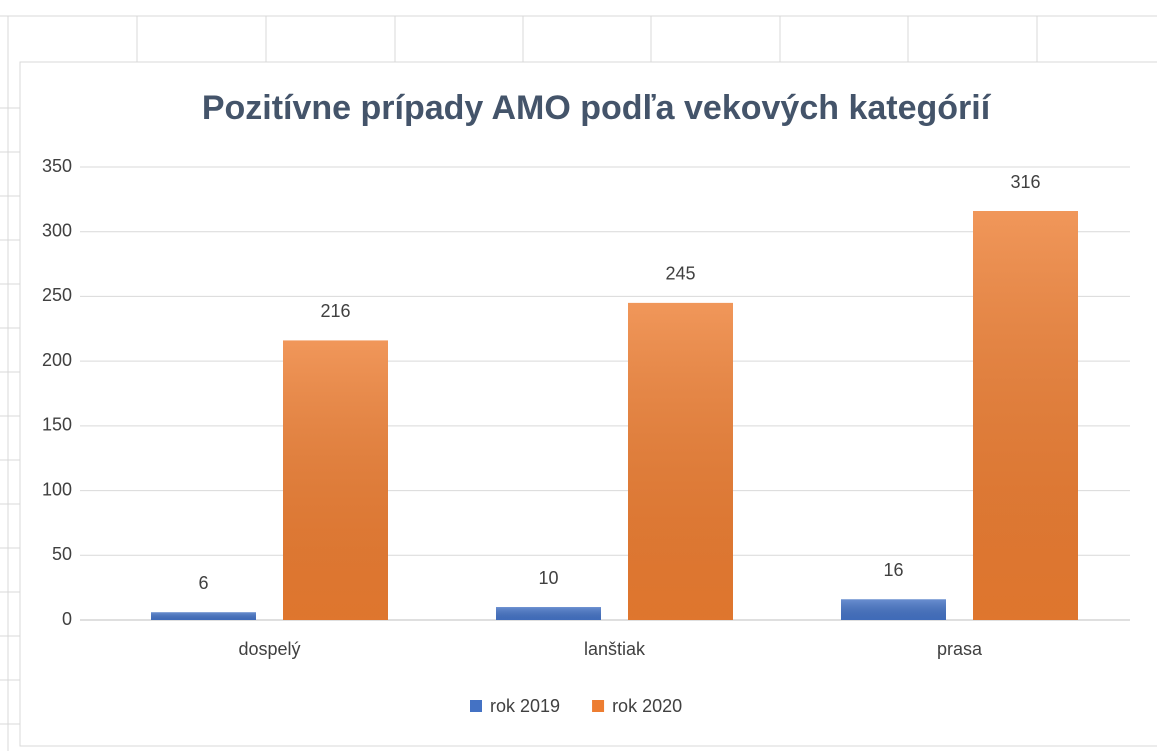  I want to click on data-label: 245, so click(680, 274).